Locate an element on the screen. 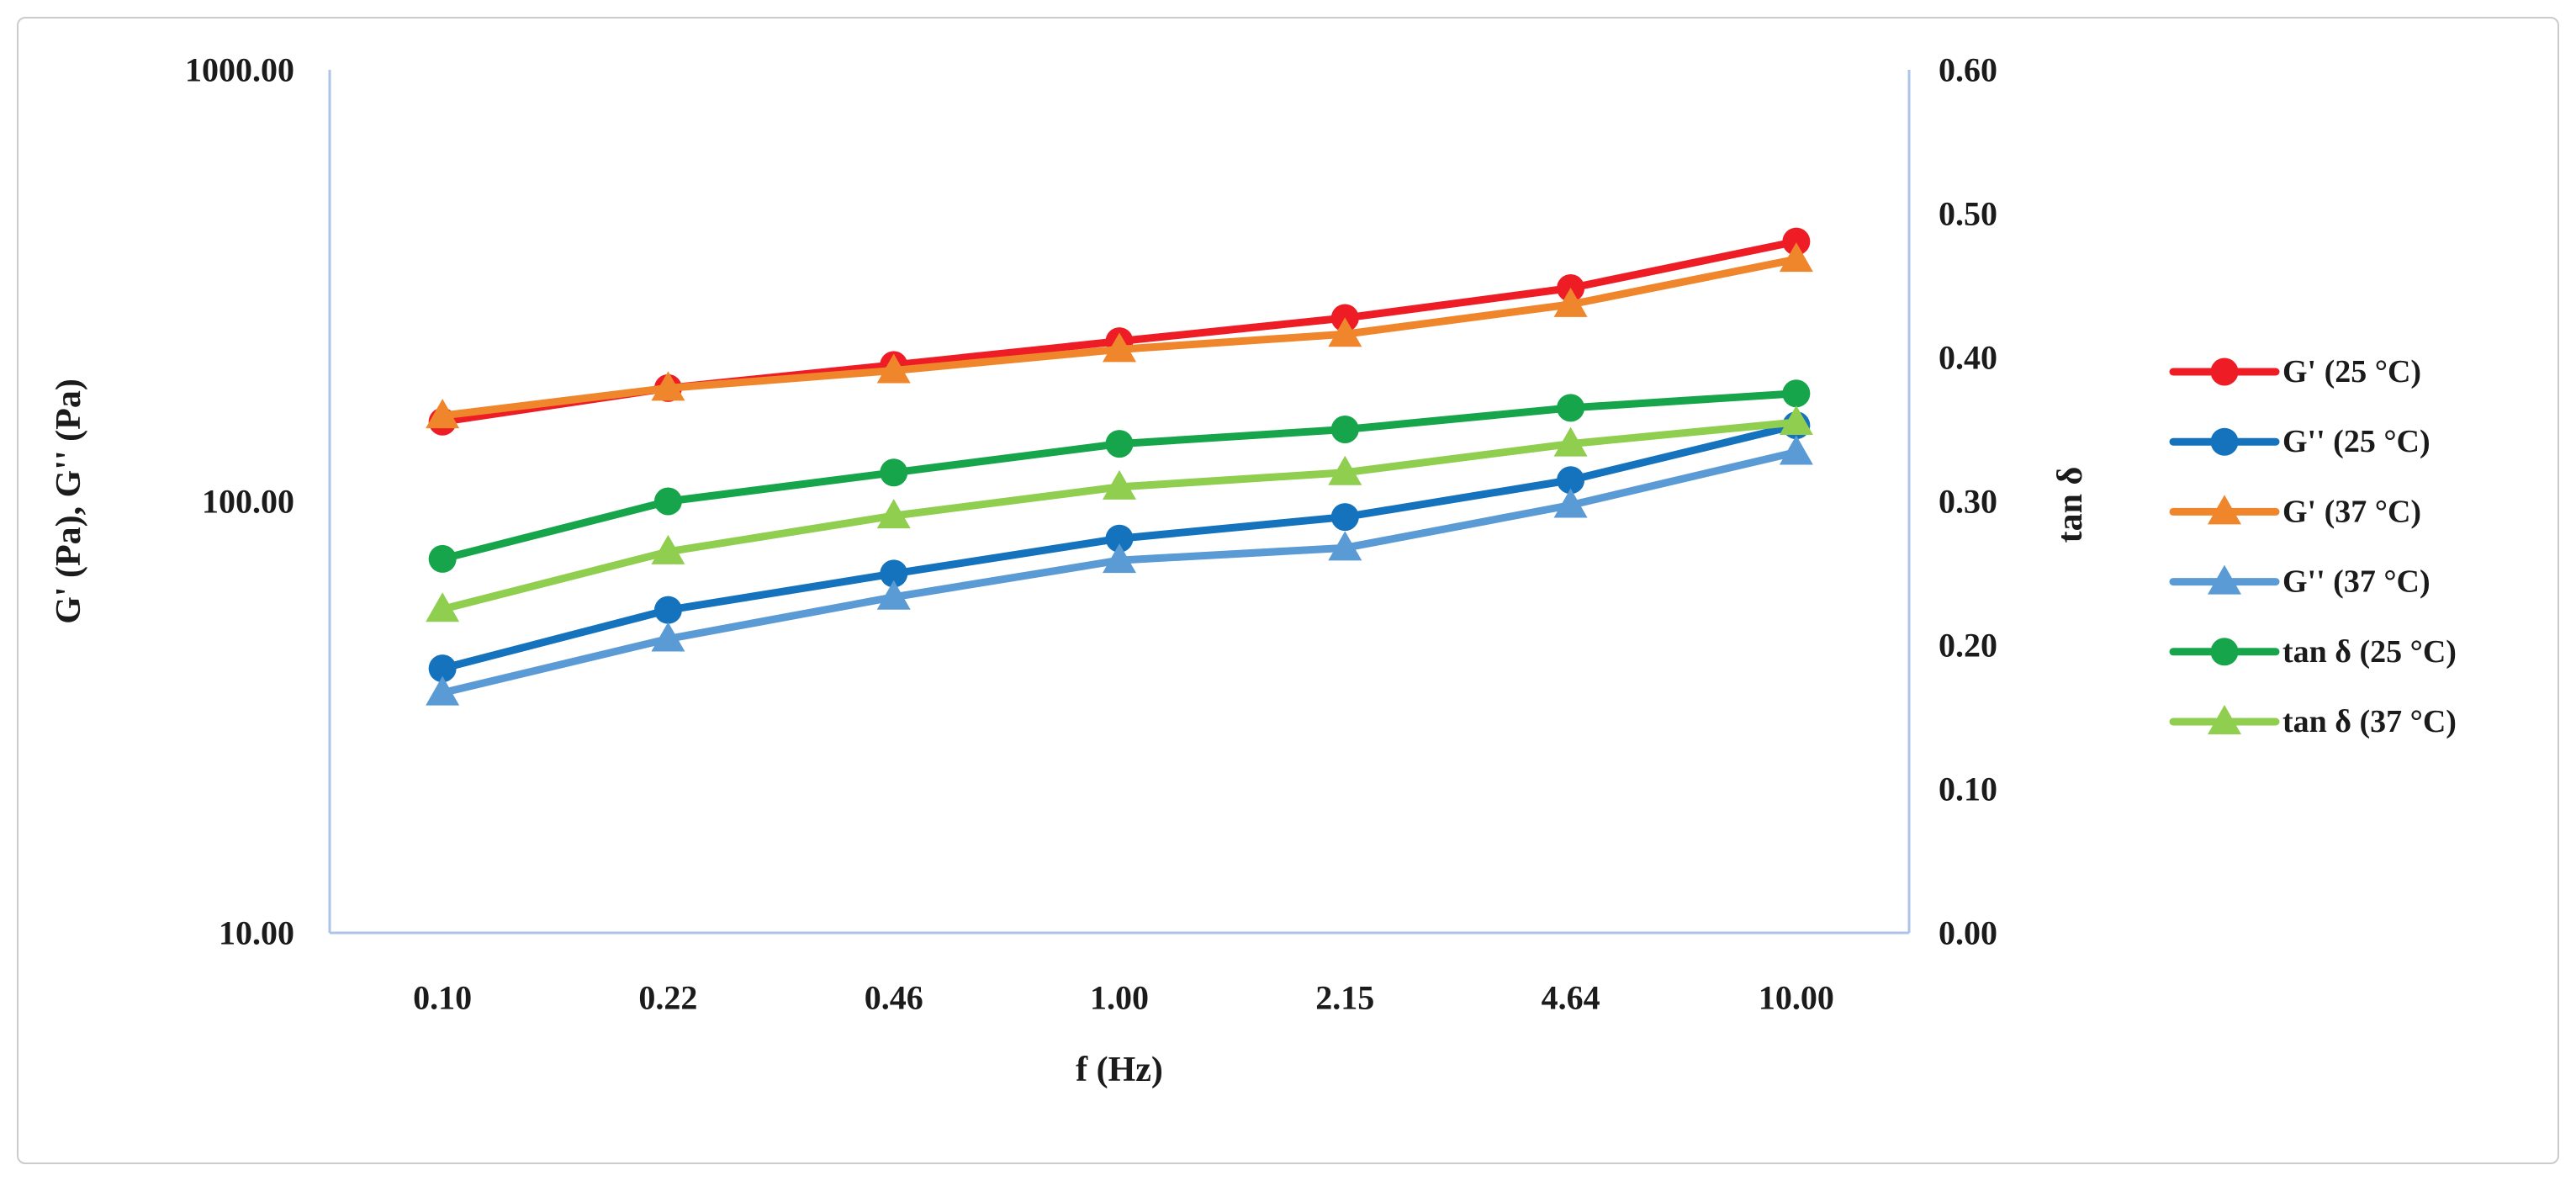  y-right-tick-label: 0.40 is located at coordinates (1968, 358).